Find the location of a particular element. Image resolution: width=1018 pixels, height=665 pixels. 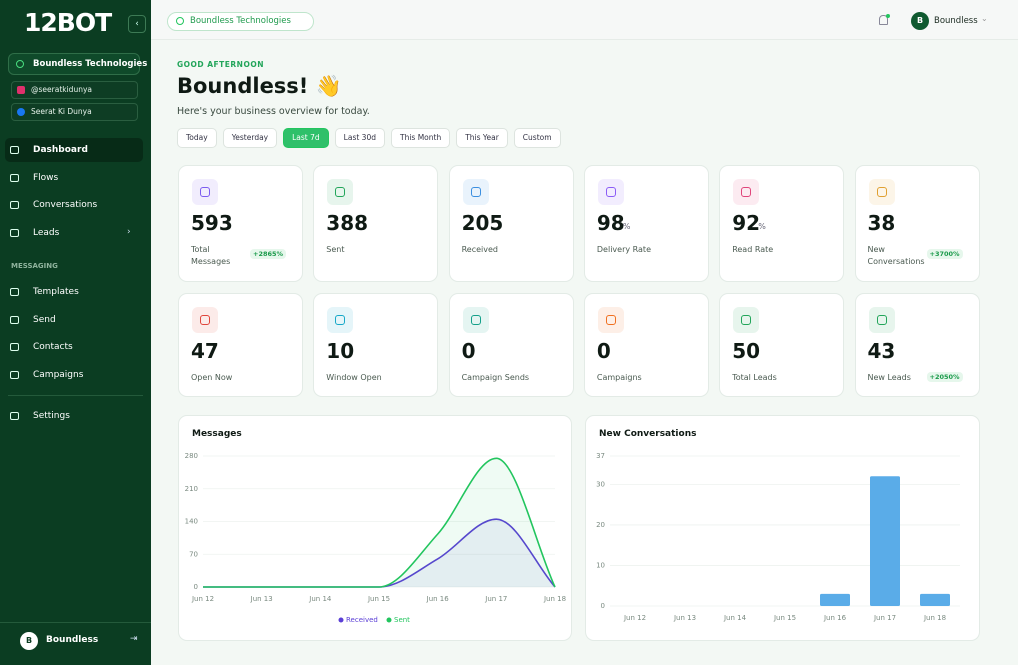

filter-button: Yesterday is located at coordinates (250, 138).